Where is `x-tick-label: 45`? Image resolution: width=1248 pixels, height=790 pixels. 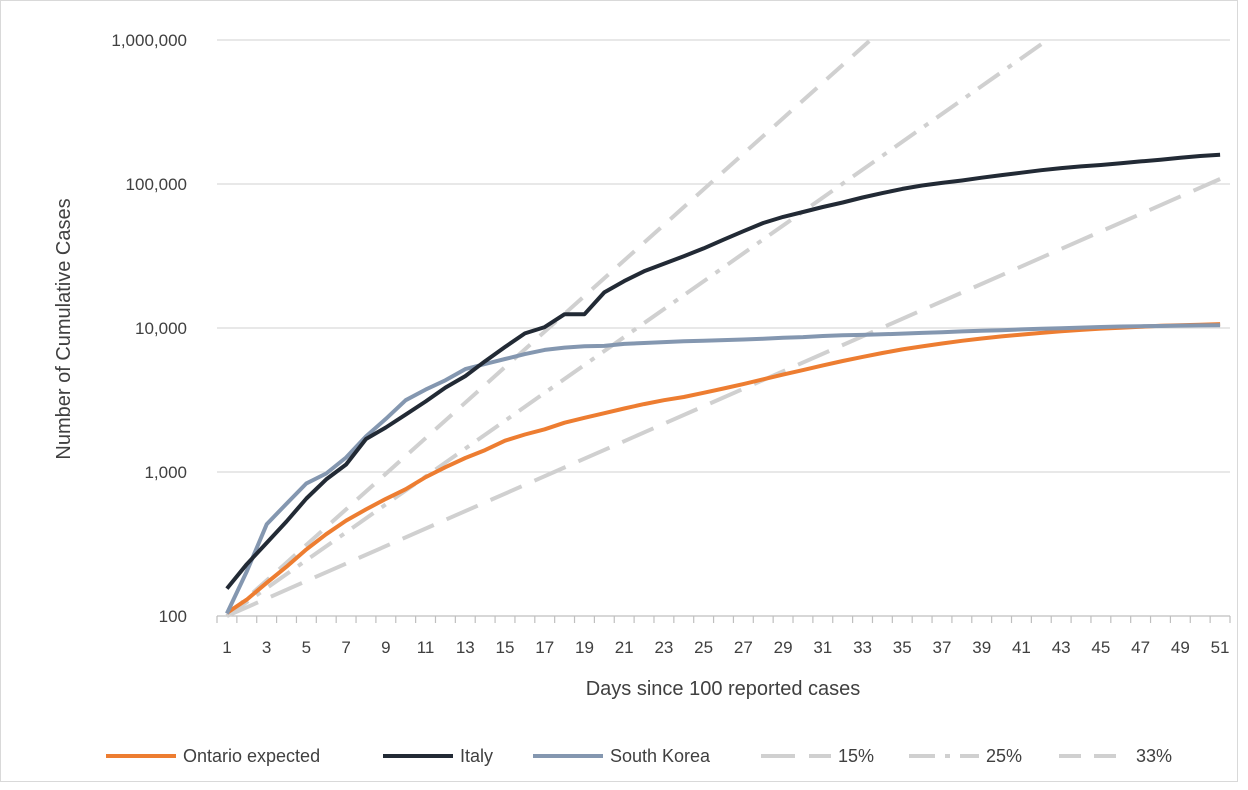
x-tick-label: 45 is located at coordinates (1100, 647).